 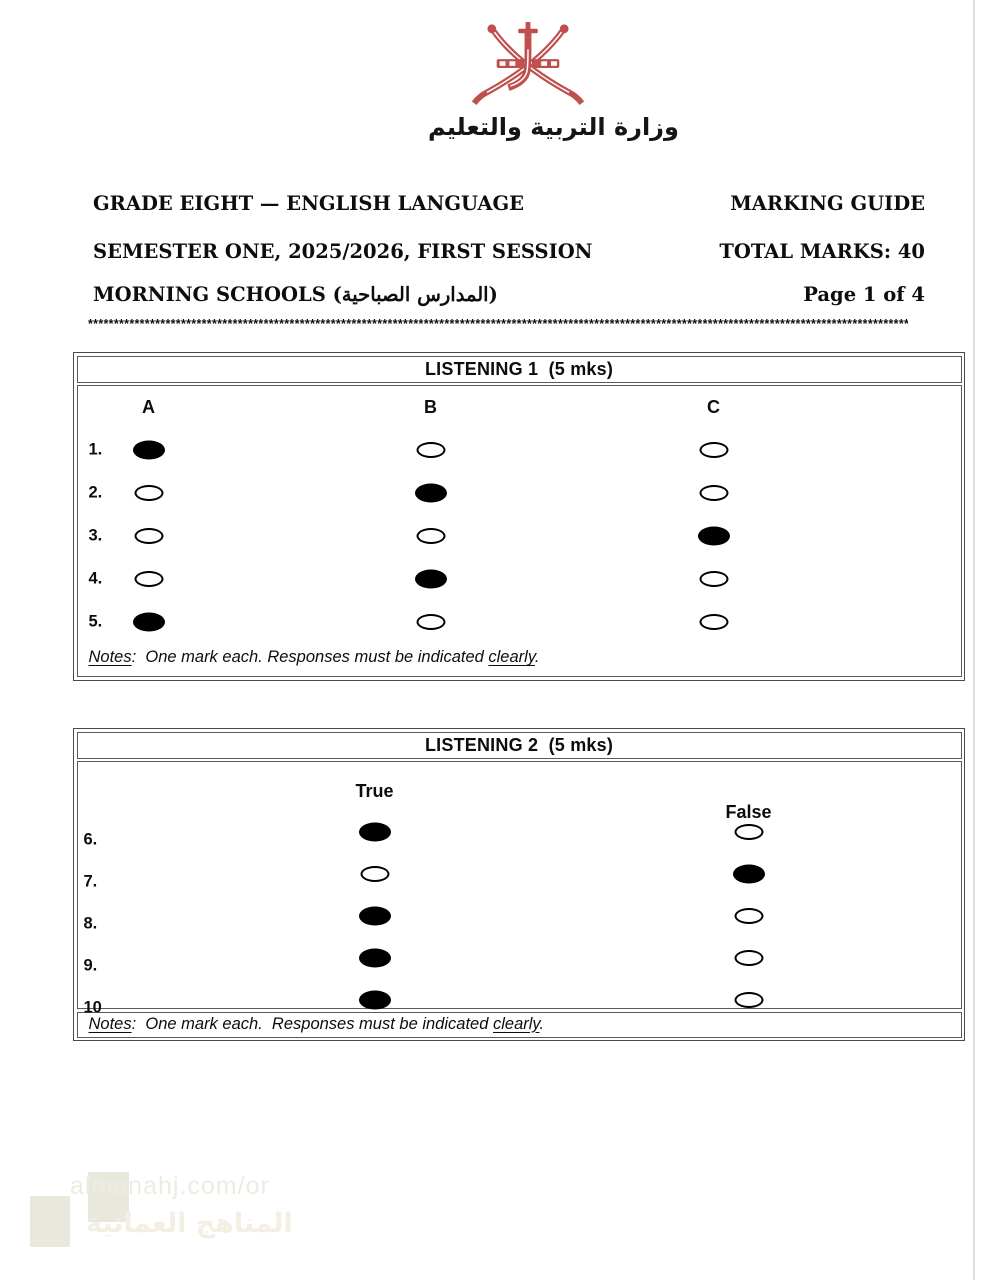 I want to click on question-number: 7., so click(x=90, y=881).